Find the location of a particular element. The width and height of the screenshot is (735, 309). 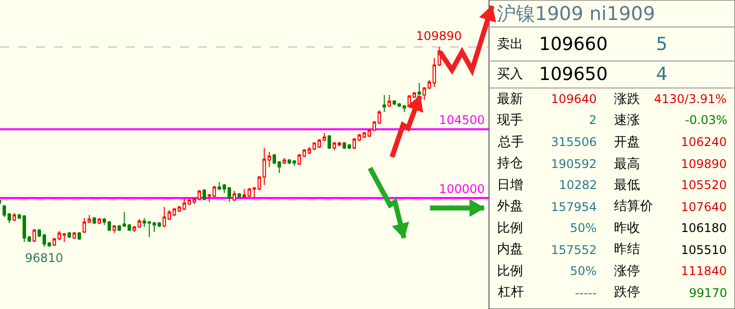

text: 2 is located at coordinates (593, 120).